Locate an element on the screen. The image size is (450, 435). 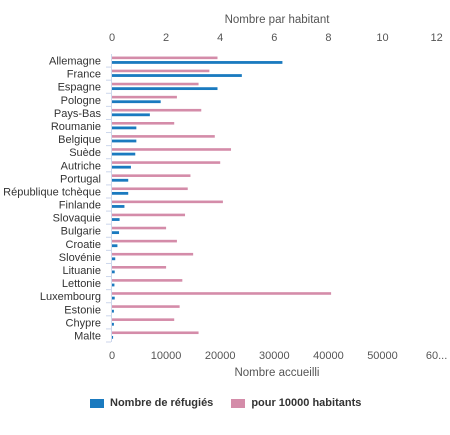
top-axis-tick-label: 10 is located at coordinates (382, 38).